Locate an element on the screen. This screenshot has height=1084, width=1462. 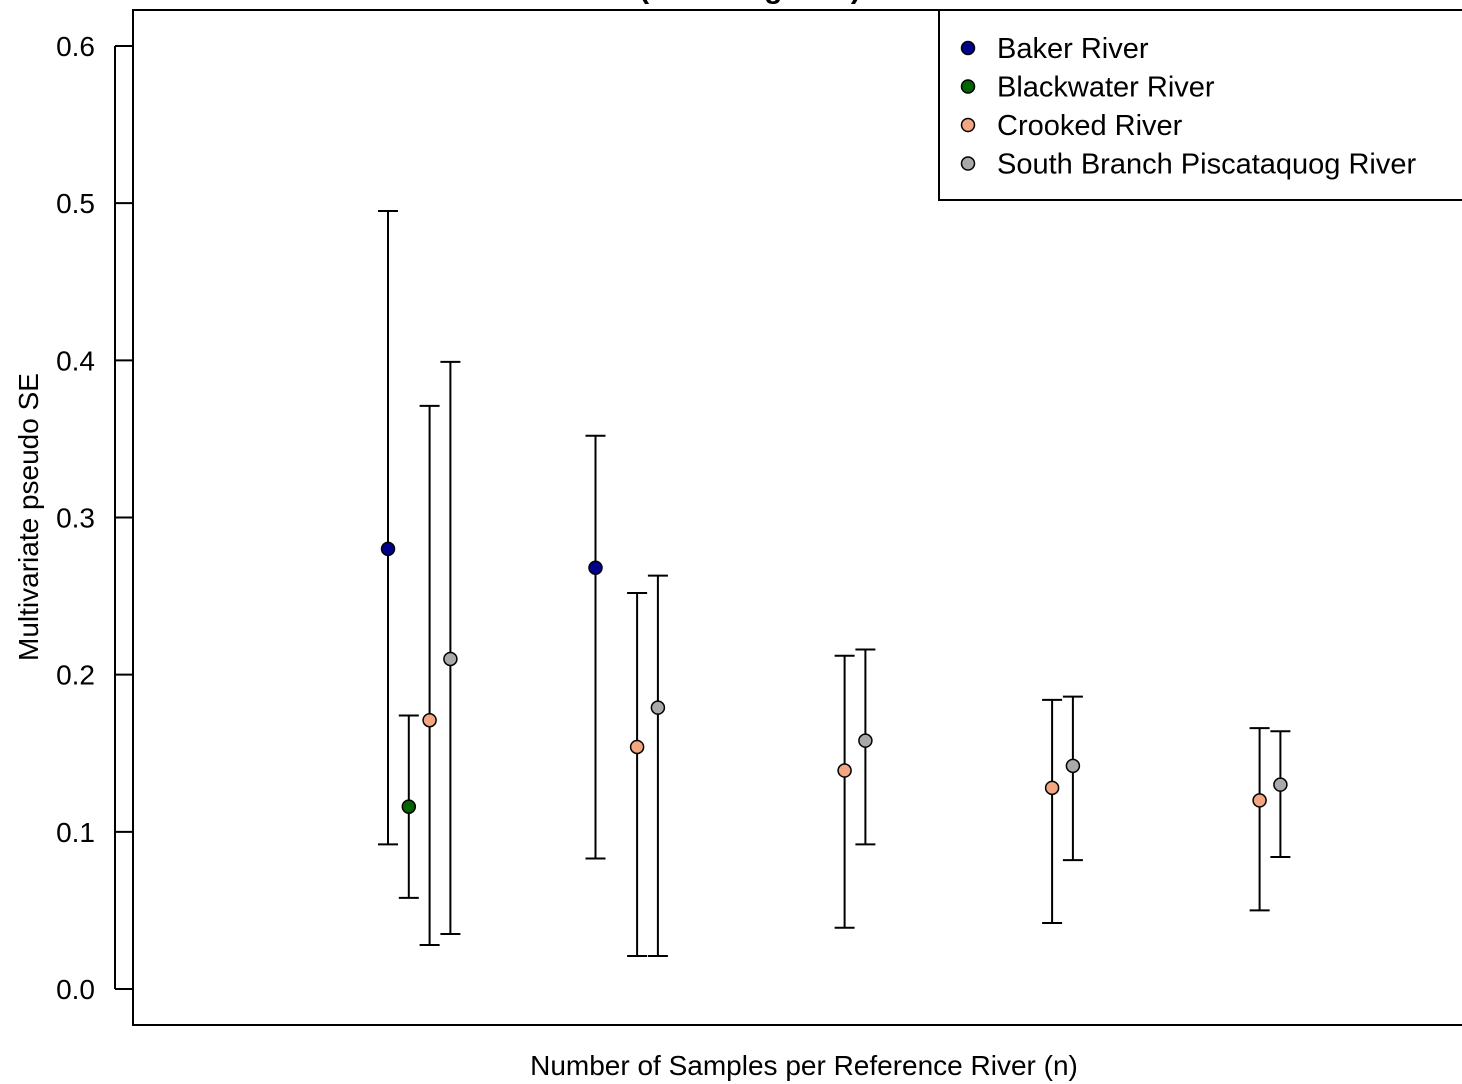
y-tick-label: 0.4 is located at coordinates (75, 360).